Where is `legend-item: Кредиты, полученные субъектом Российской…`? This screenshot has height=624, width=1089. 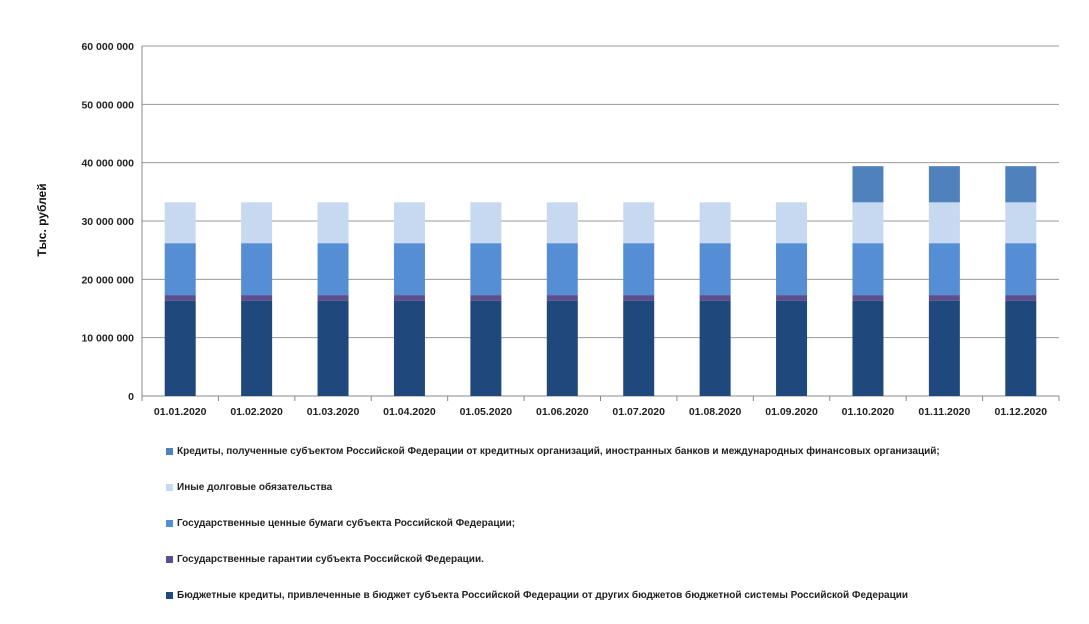 legend-item: Кредиты, полученные субъектом Российской… is located at coordinates (616, 451).